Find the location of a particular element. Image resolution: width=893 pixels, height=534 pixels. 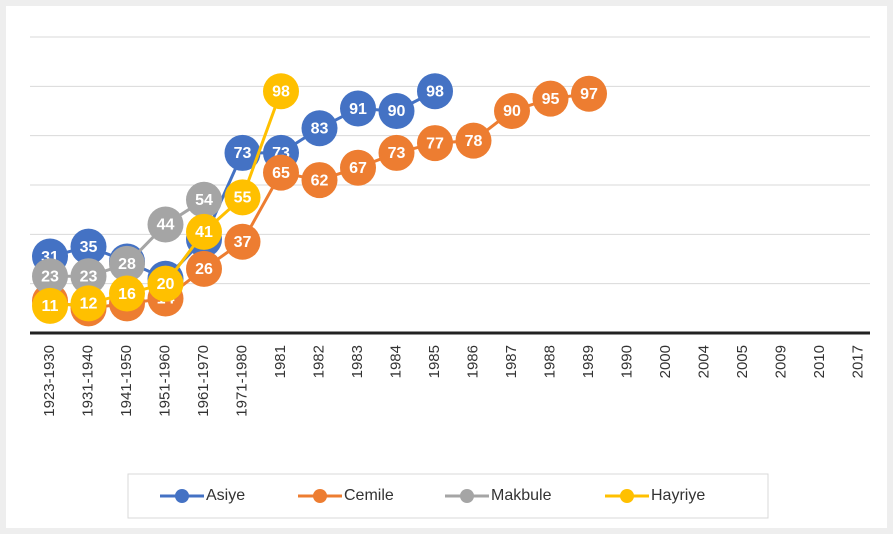

x-tick-label: 2005 is located at coordinates (742, 361).